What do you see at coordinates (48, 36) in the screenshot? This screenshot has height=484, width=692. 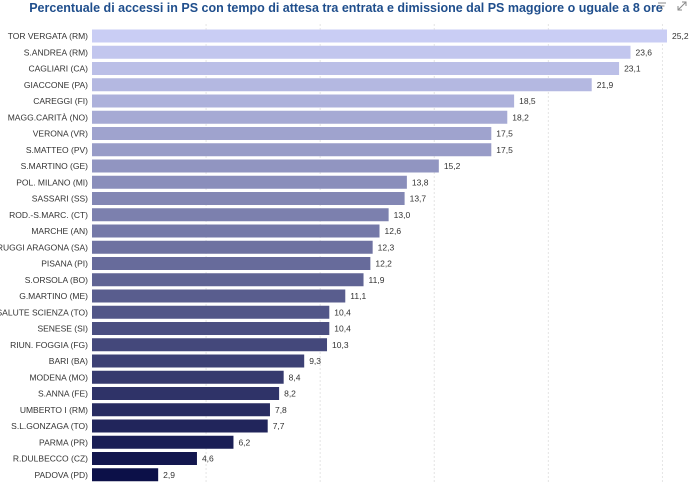 I see `category-label: TOR VERGATA (RM)` at bounding box center [48, 36].